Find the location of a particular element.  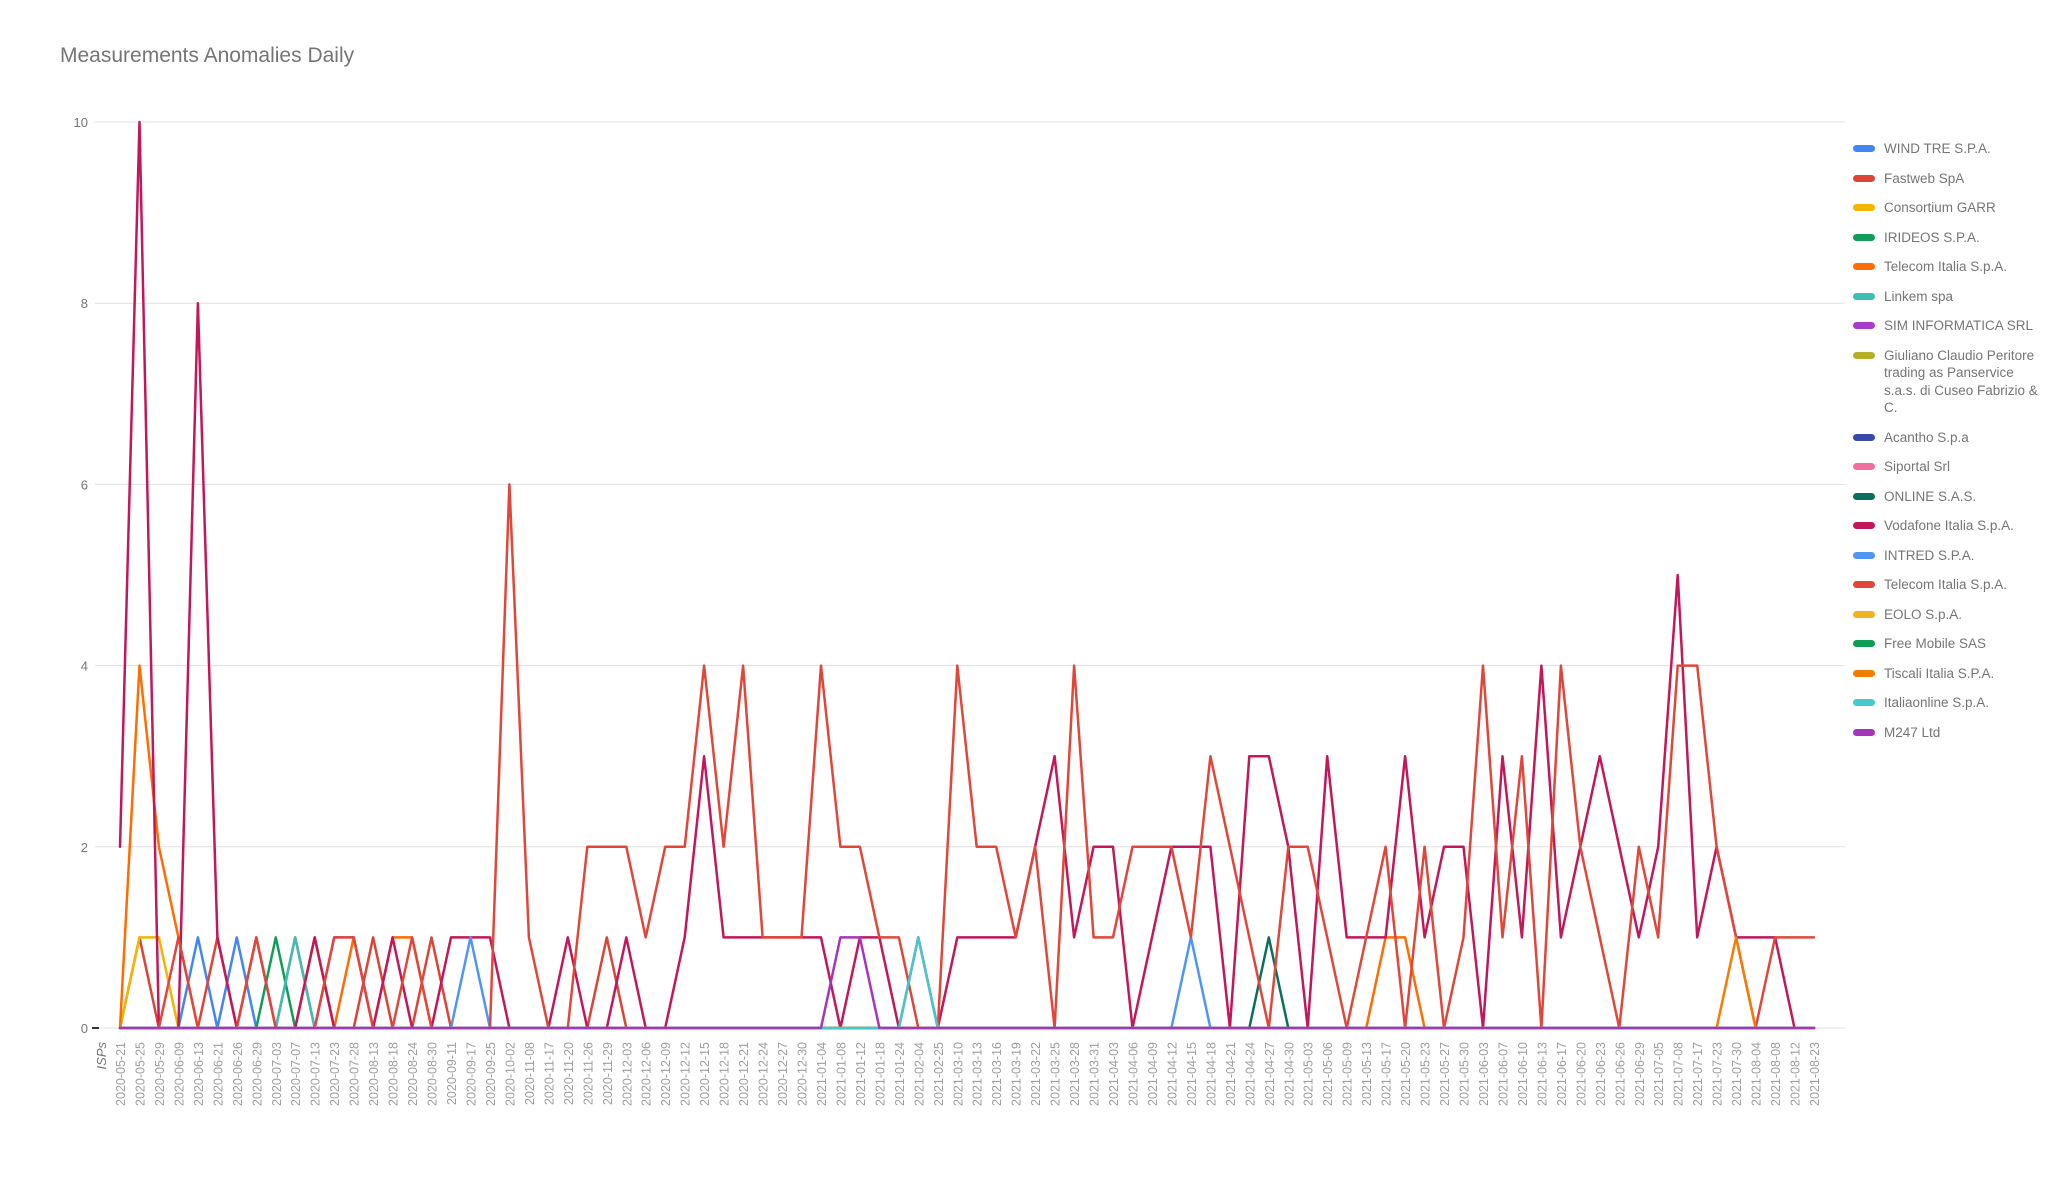

x-tick-label: 2020-07-03 is located at coordinates (277, 1074).